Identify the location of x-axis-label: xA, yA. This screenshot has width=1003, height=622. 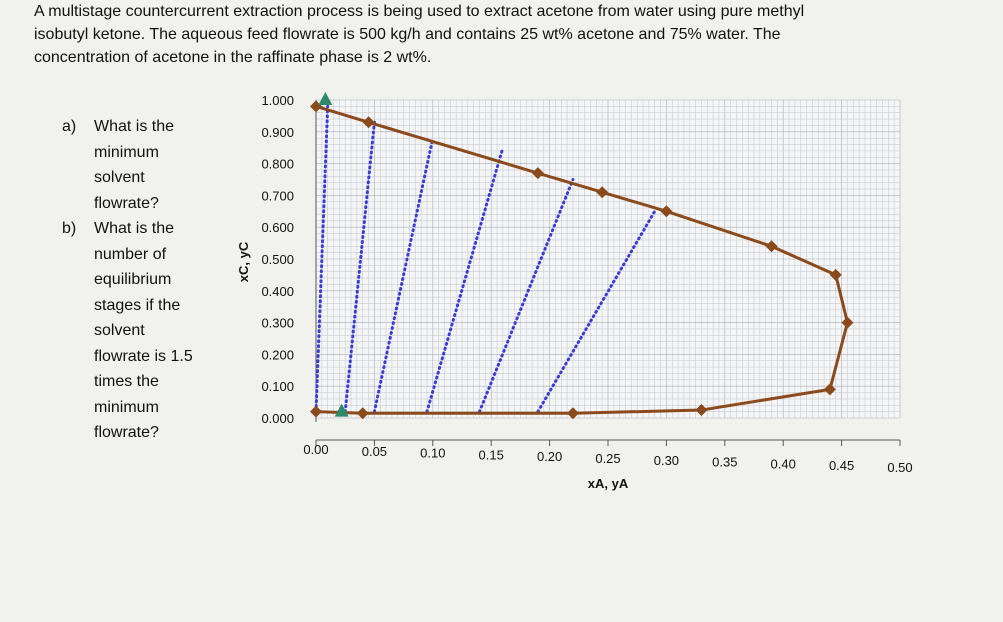
(608, 483).